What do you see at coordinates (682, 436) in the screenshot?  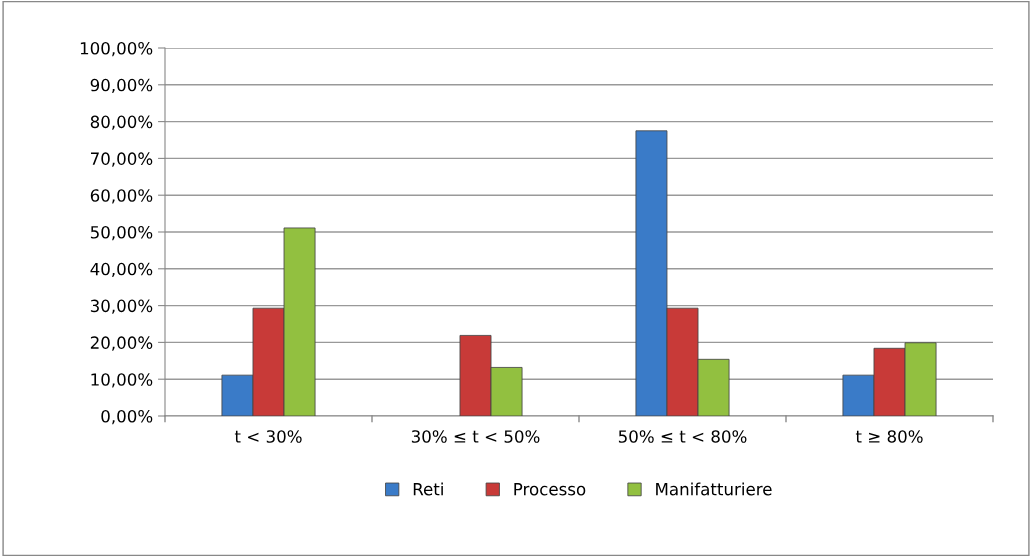 I see `x-tick-label: 50% ≤ t < 80%` at bounding box center [682, 436].